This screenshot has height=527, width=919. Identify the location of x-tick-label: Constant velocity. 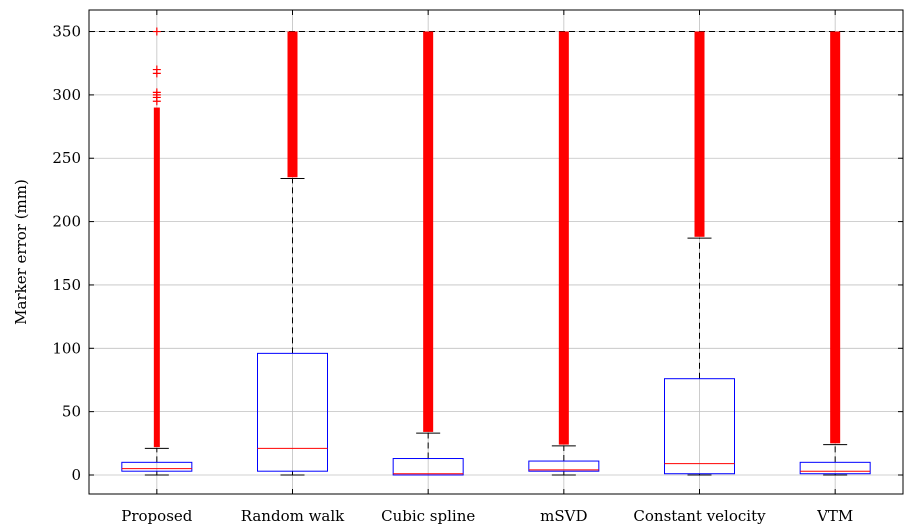
(699, 516).